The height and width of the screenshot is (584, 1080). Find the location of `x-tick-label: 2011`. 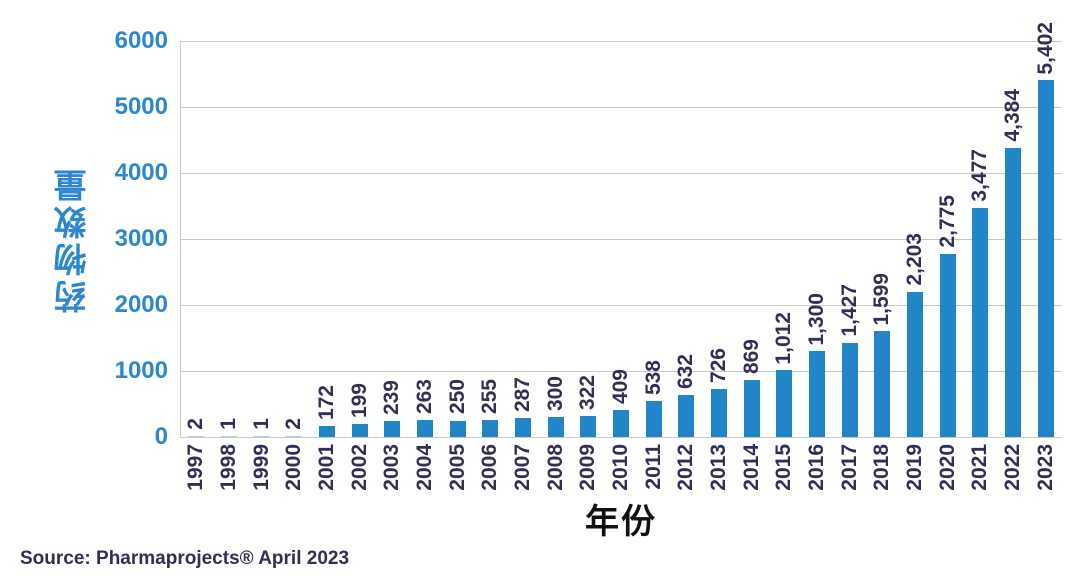

x-tick-label: 2011 is located at coordinates (653, 467).